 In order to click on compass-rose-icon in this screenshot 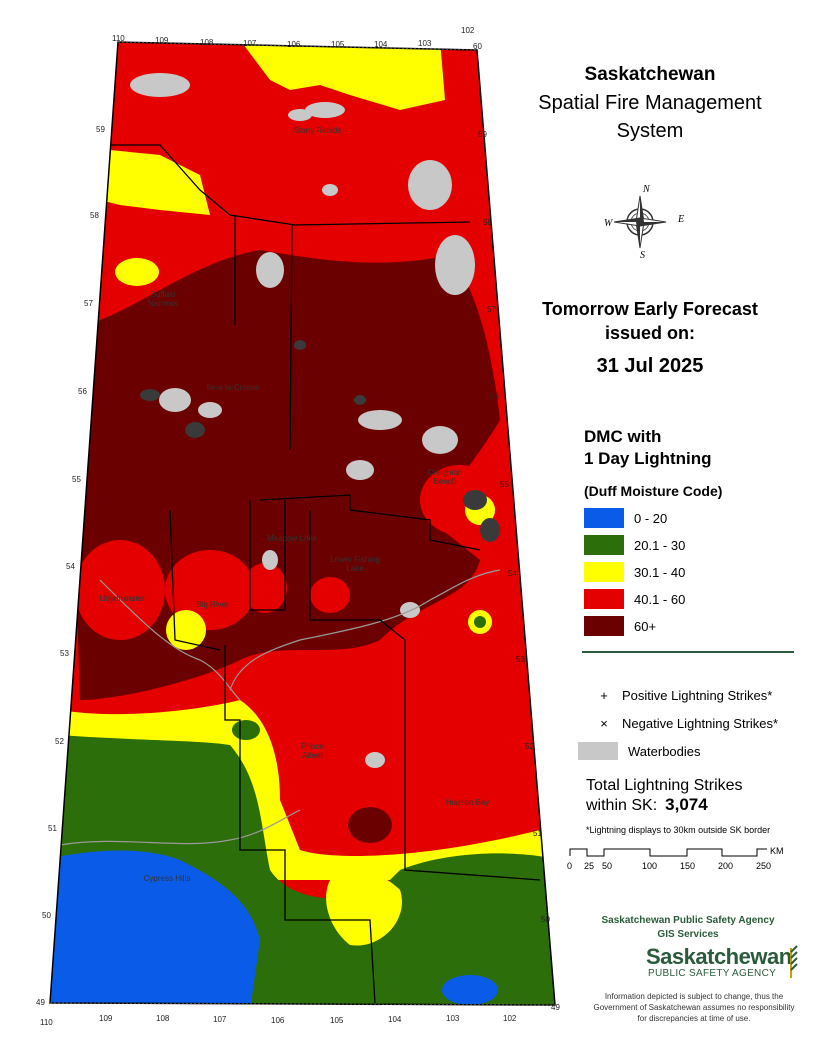, I will do `click(640, 222)`.